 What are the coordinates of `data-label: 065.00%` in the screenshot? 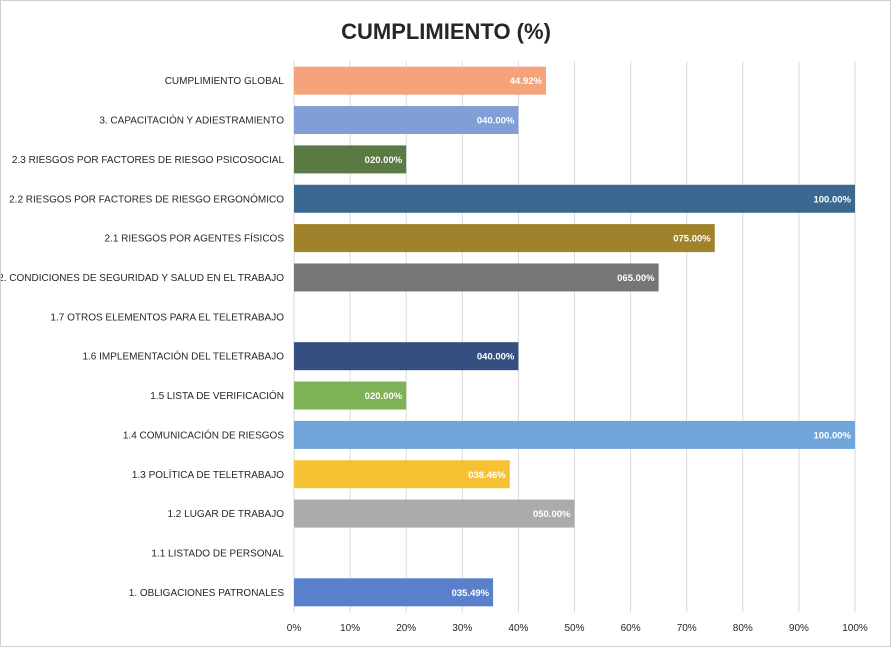 It's located at (636, 278).